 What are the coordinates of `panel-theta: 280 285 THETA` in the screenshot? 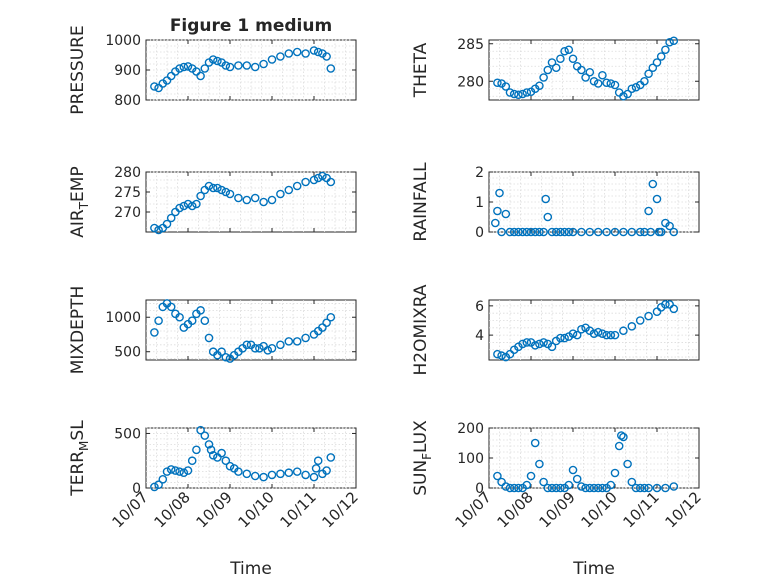 It's located at (555, 68).